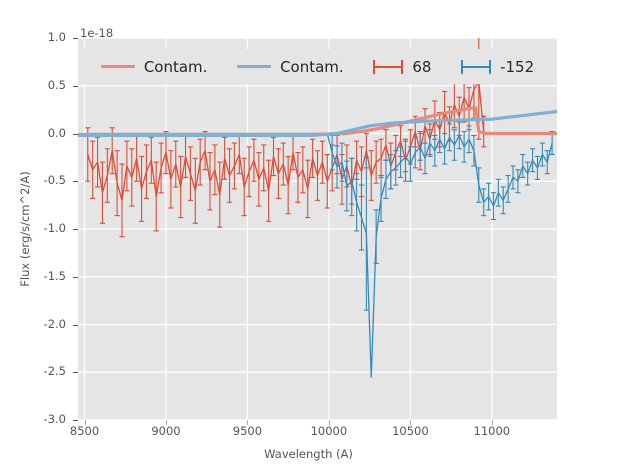 This screenshot has height=467, width=617. What do you see at coordinates (422, 66) in the screenshot?
I see `legend-label: 68` at bounding box center [422, 66].